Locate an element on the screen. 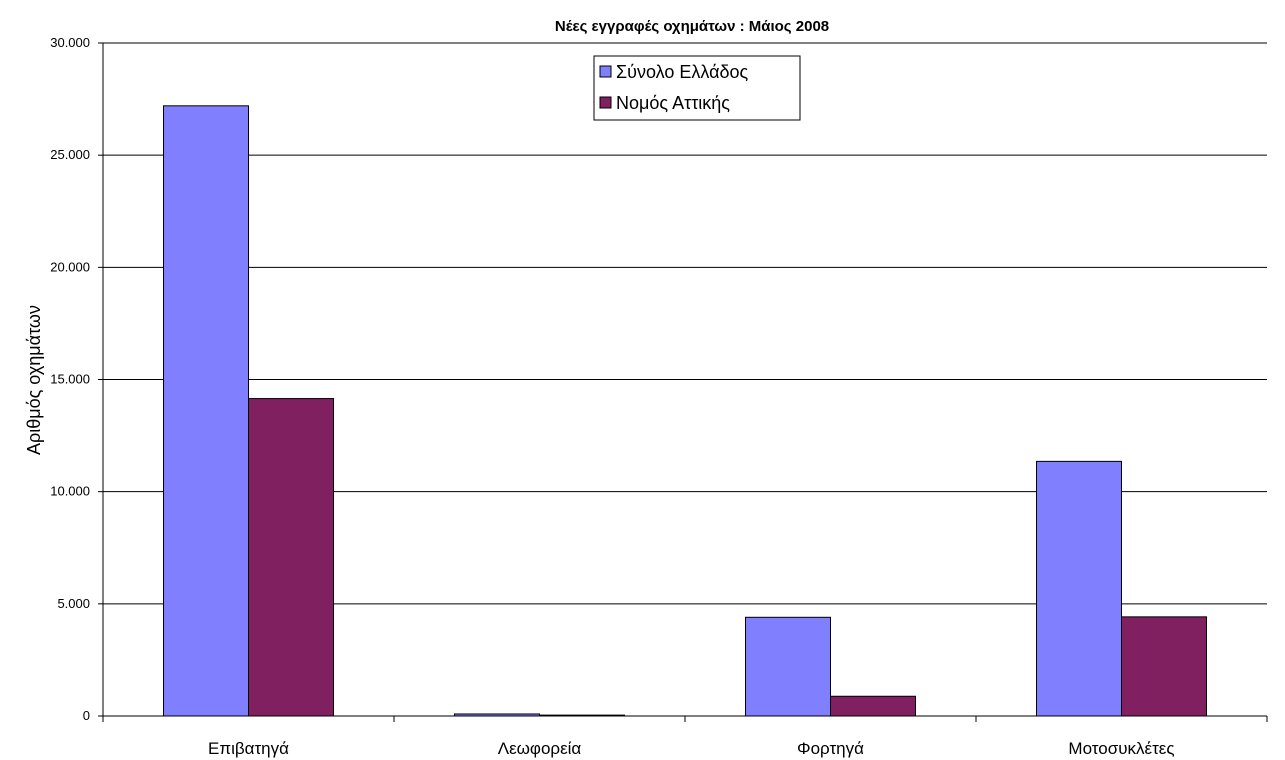  y-tick-label: 10.000 is located at coordinates (70, 491).